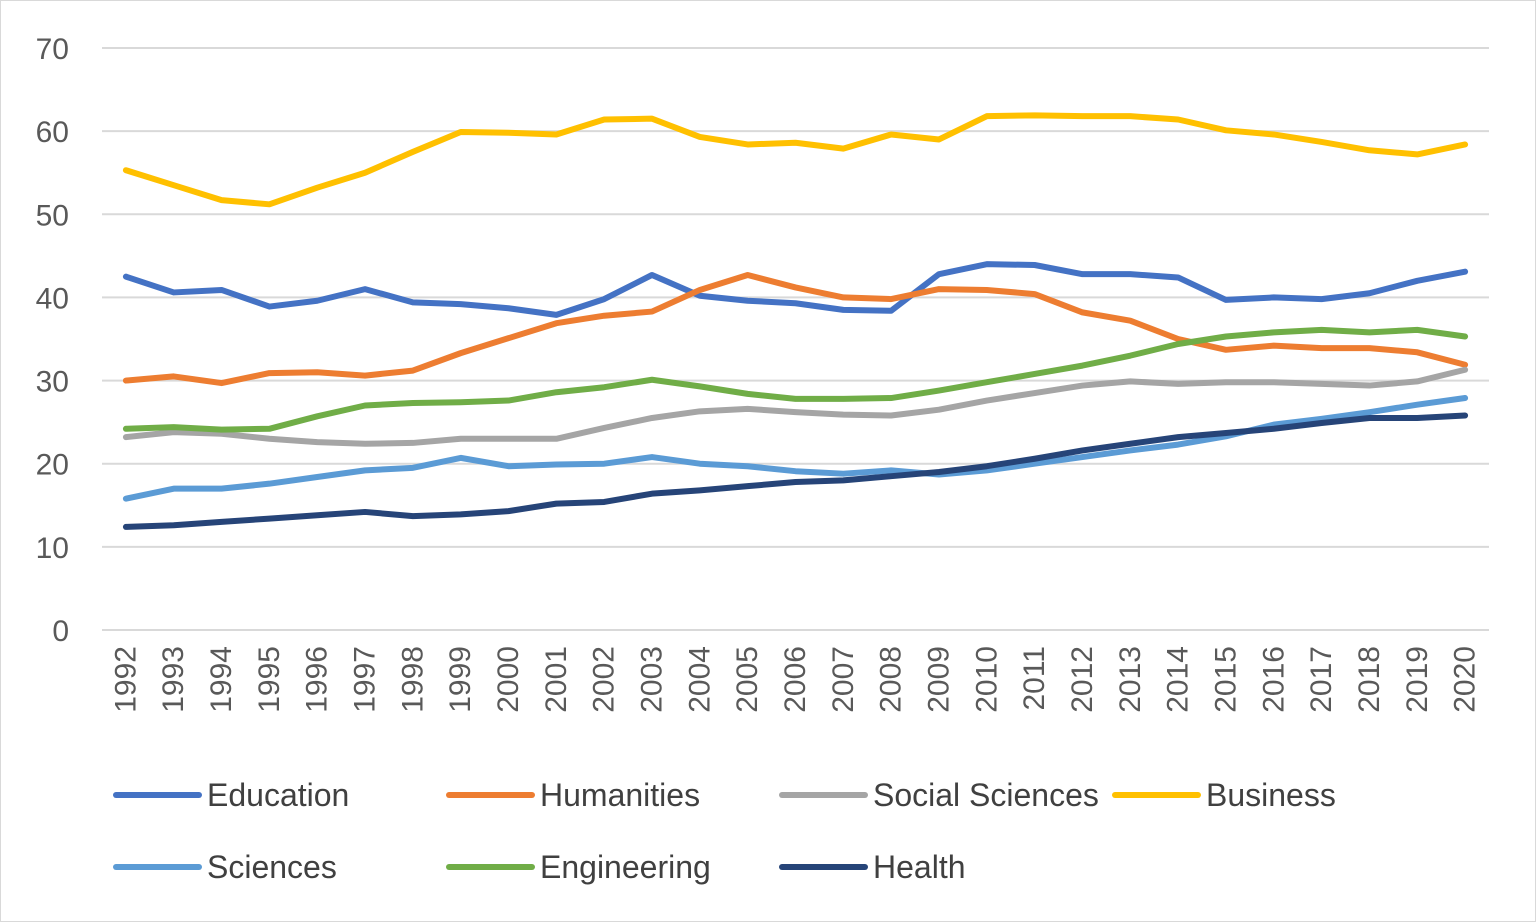 Image resolution: width=1536 pixels, height=923 pixels. What do you see at coordinates (272, 867) in the screenshot?
I see `legend-label: Sciences` at bounding box center [272, 867].